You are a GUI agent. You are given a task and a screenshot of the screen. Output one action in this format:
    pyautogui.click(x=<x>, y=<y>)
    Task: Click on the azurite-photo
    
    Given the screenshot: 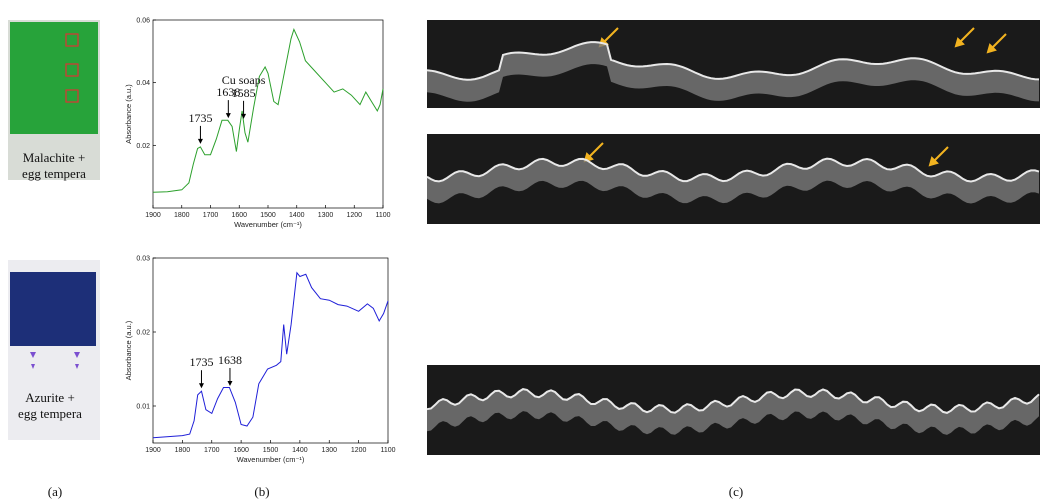 What is the action you would take?
    pyautogui.click(x=54, y=350)
    